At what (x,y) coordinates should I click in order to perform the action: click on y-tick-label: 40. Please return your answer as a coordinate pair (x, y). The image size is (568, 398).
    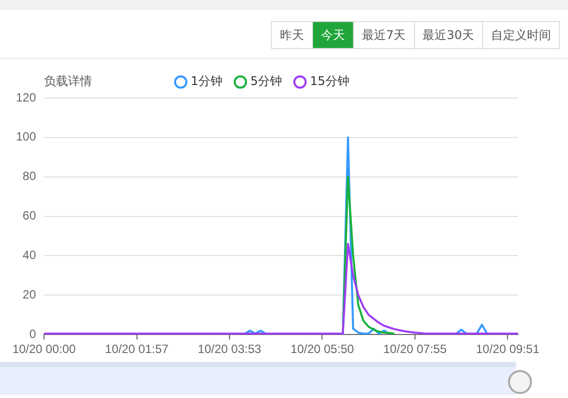
    Looking at the image, I should click on (29, 255).